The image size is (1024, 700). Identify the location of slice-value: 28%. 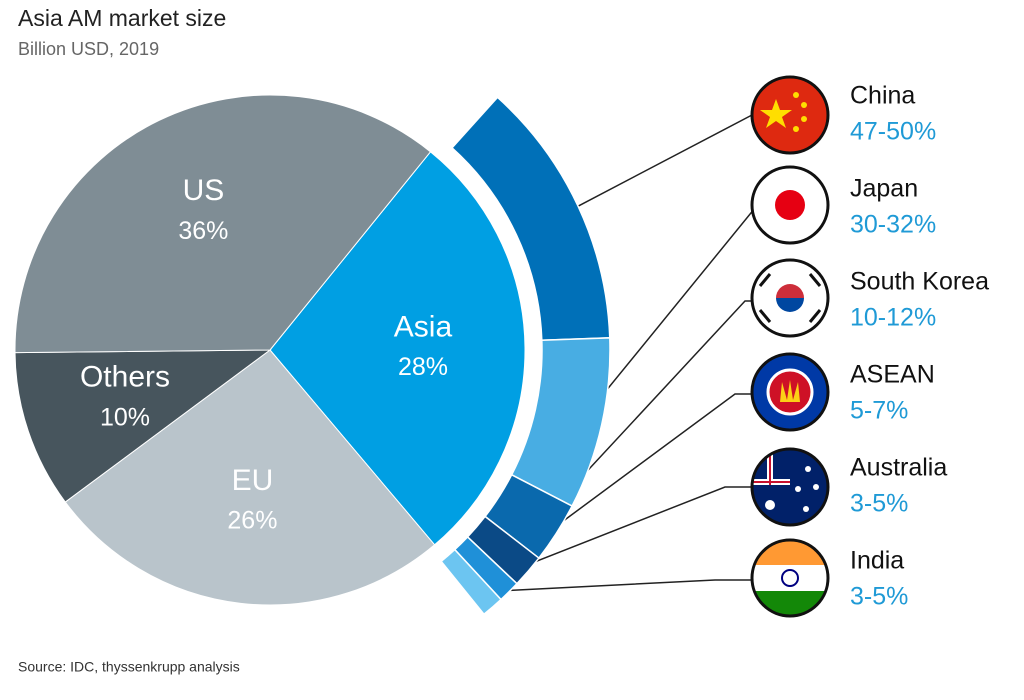
(423, 367).